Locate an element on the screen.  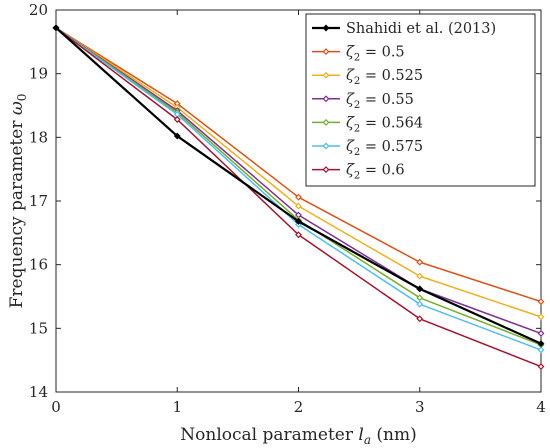
y-tick-label: 16 is located at coordinates (38, 265).